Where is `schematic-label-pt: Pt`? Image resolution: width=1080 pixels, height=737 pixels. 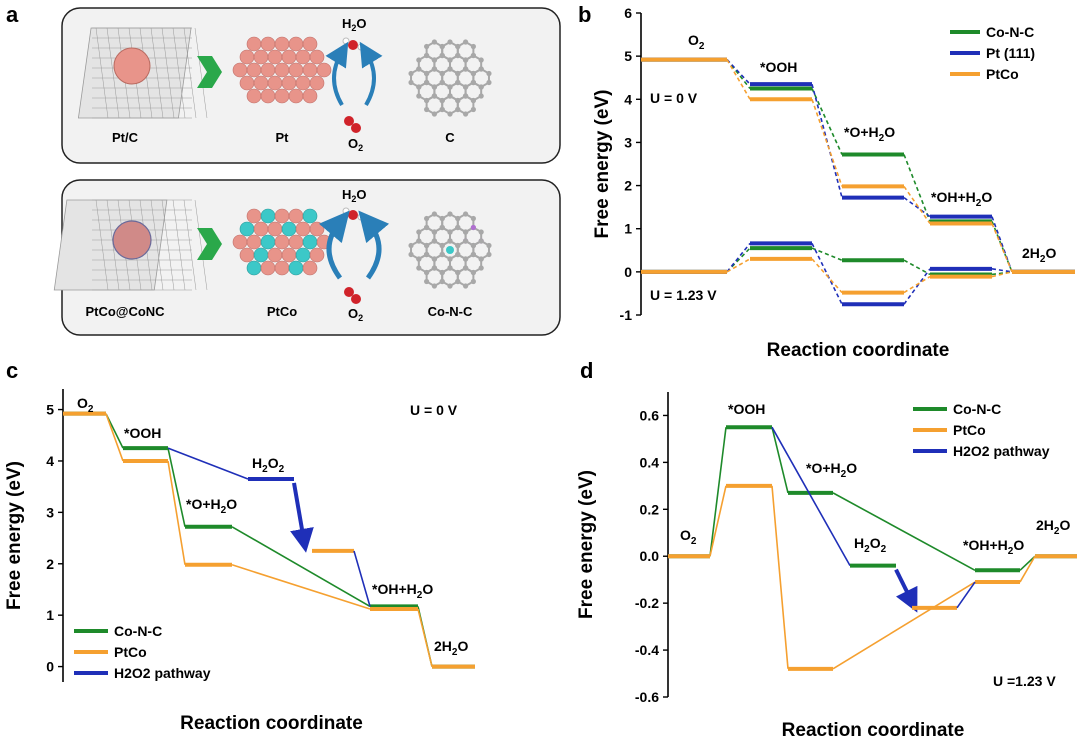 schematic-label-pt: Pt is located at coordinates (283, 137).